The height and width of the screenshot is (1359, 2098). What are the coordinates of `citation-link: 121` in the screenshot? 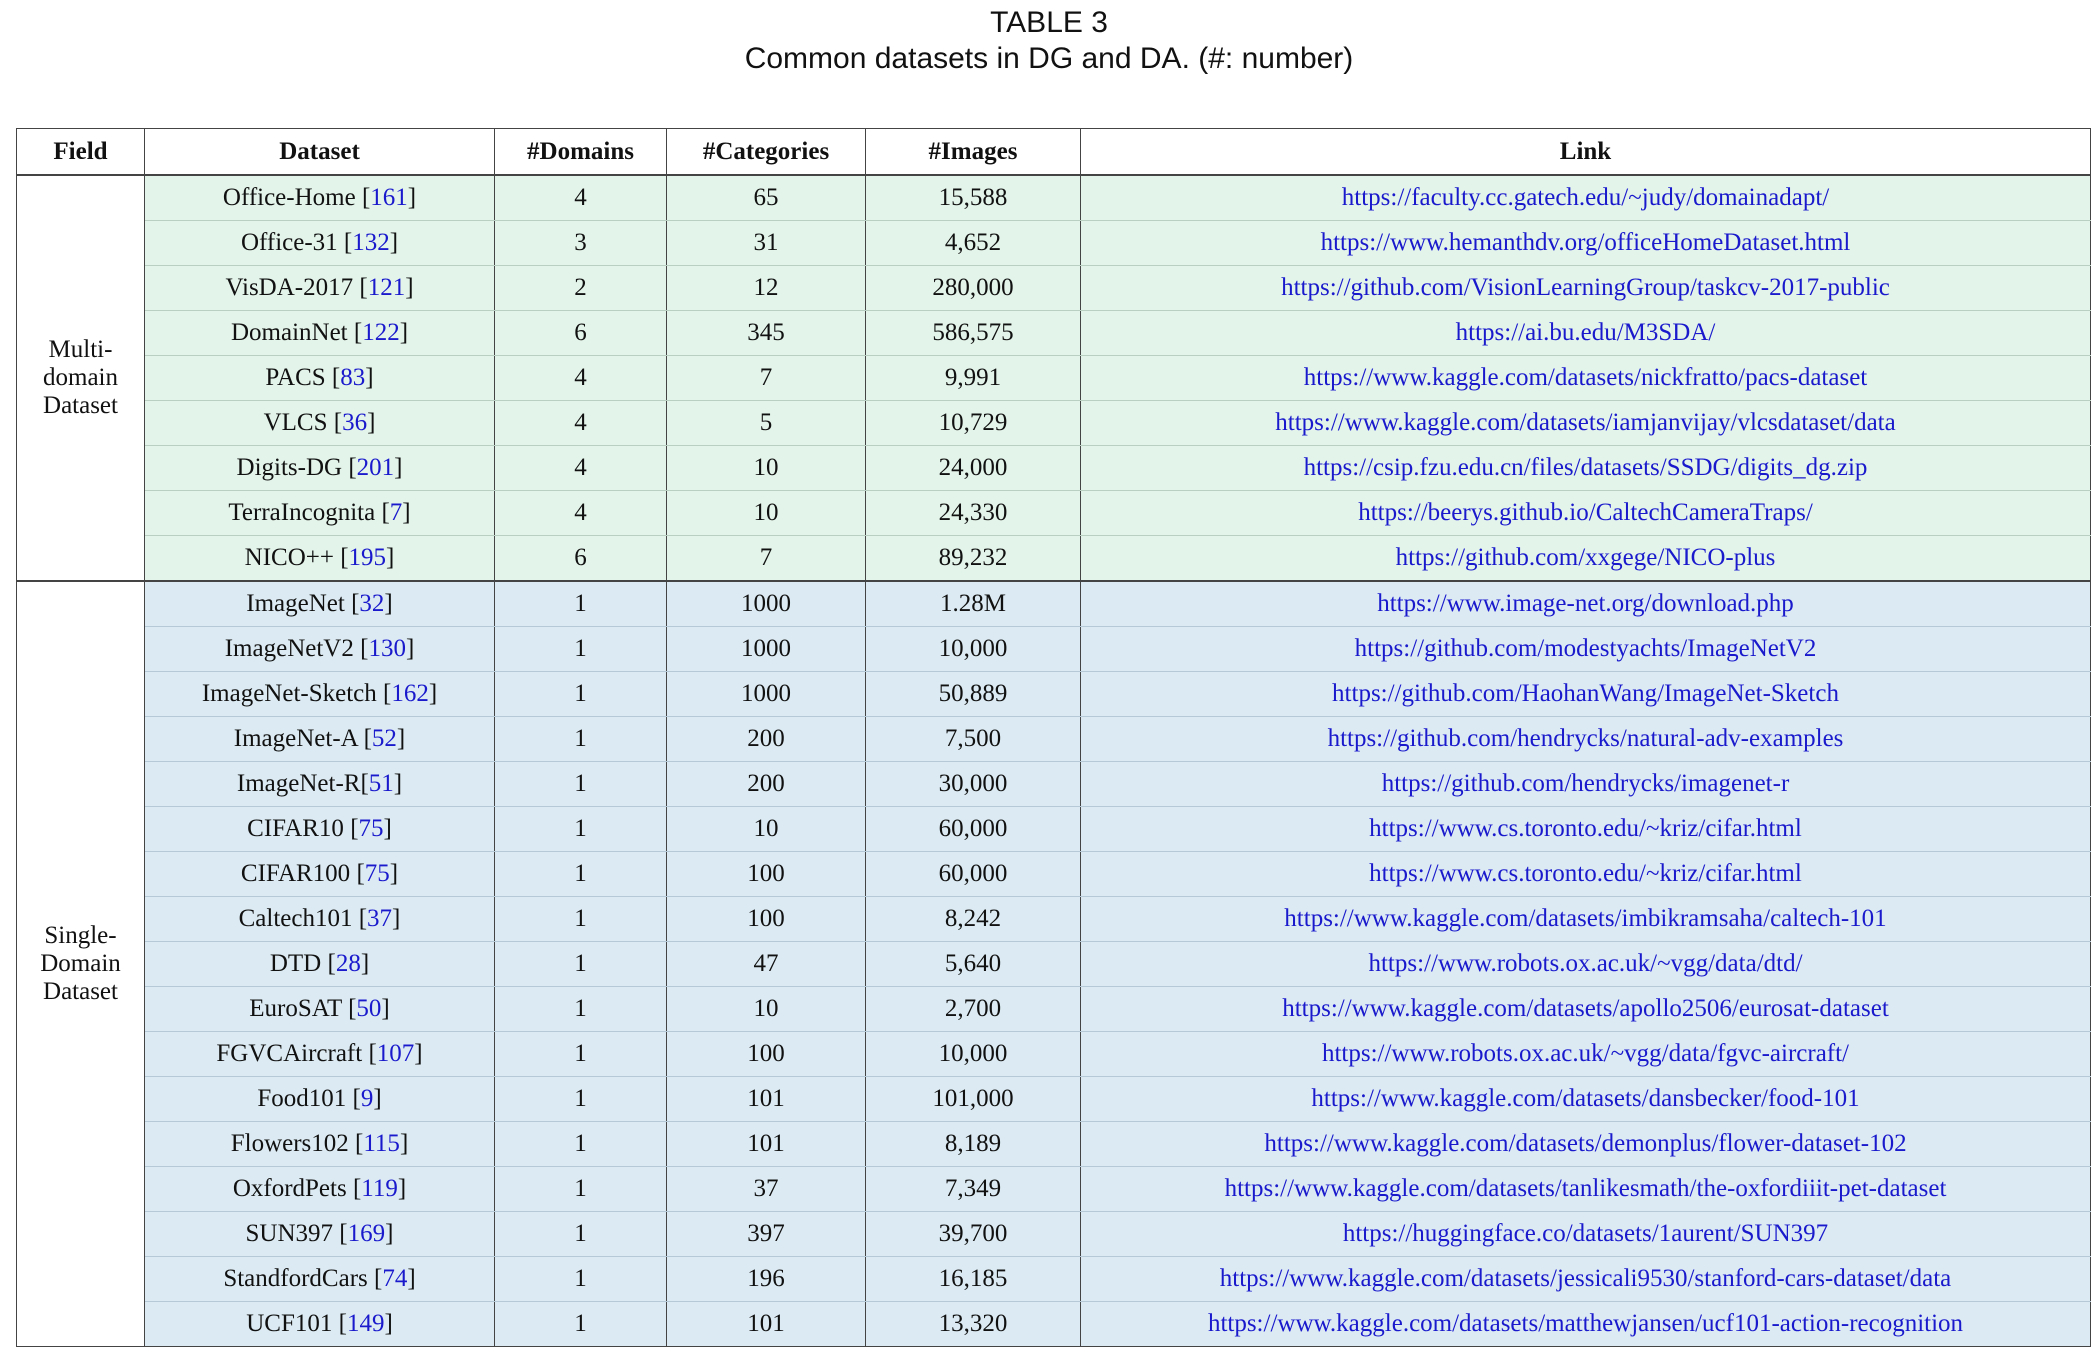 It's located at (386, 287).